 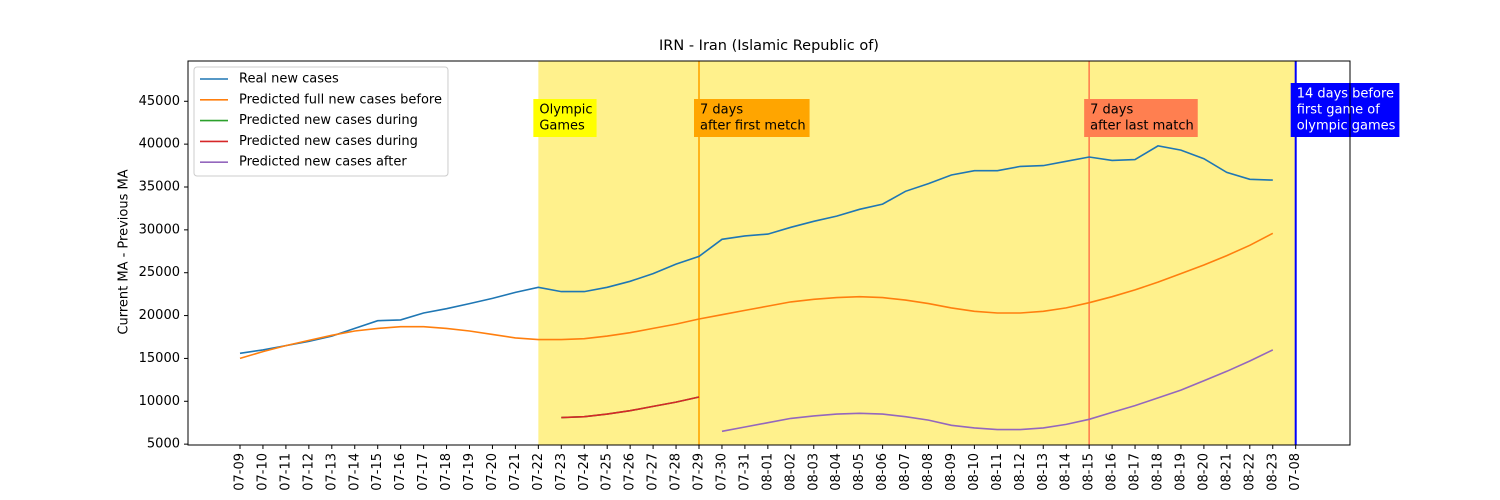 What do you see at coordinates (813, 472) in the screenshot?
I see `x-tick-label: 08-03` at bounding box center [813, 472].